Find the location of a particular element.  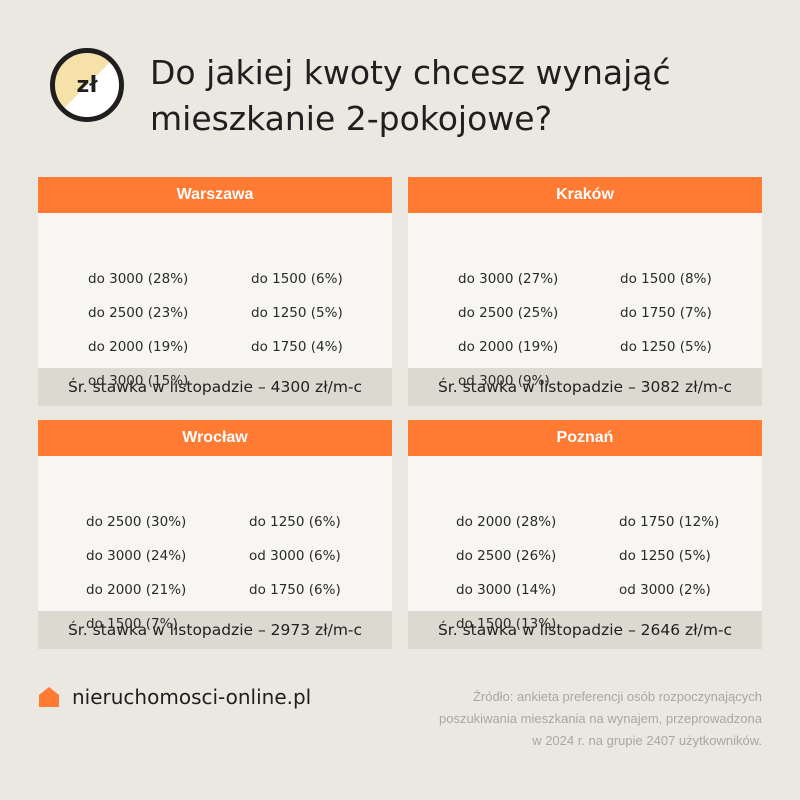

brand-logo: nieruchomosci-online.pl is located at coordinates (174, 697).